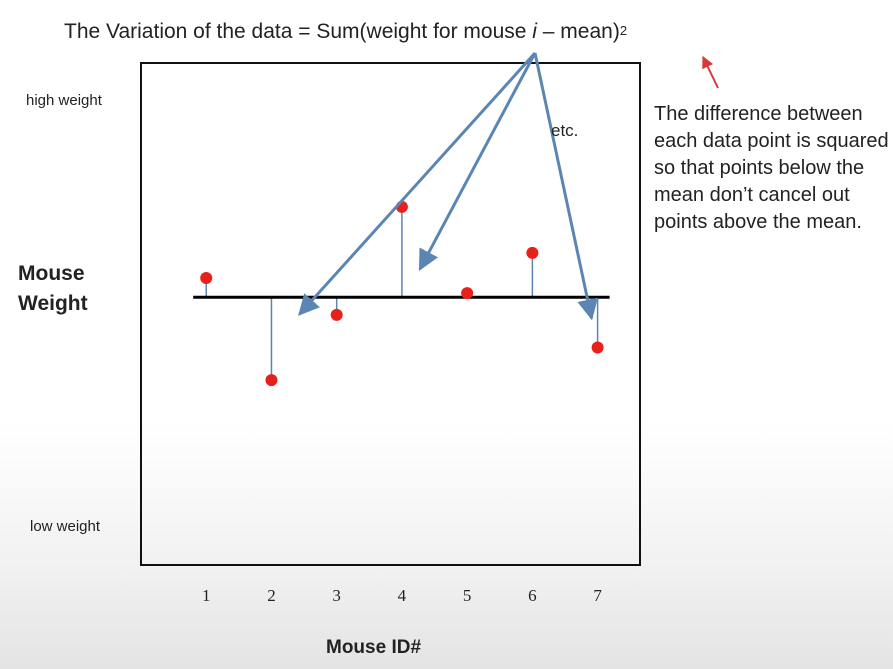 The width and height of the screenshot is (893, 669). Describe the element at coordinates (597, 595) in the screenshot. I see `x-tick-label-7: 7` at that location.